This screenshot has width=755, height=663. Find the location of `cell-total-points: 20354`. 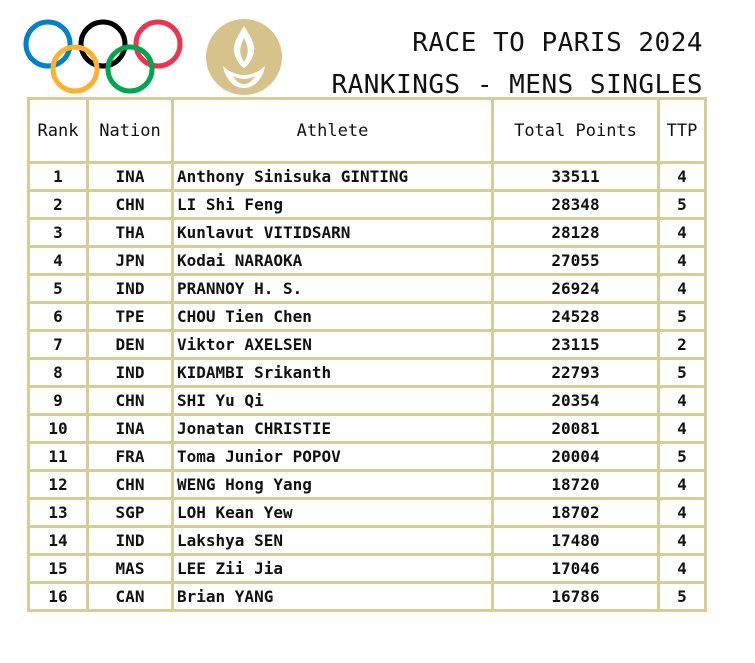

cell-total-points: 20354 is located at coordinates (575, 400).